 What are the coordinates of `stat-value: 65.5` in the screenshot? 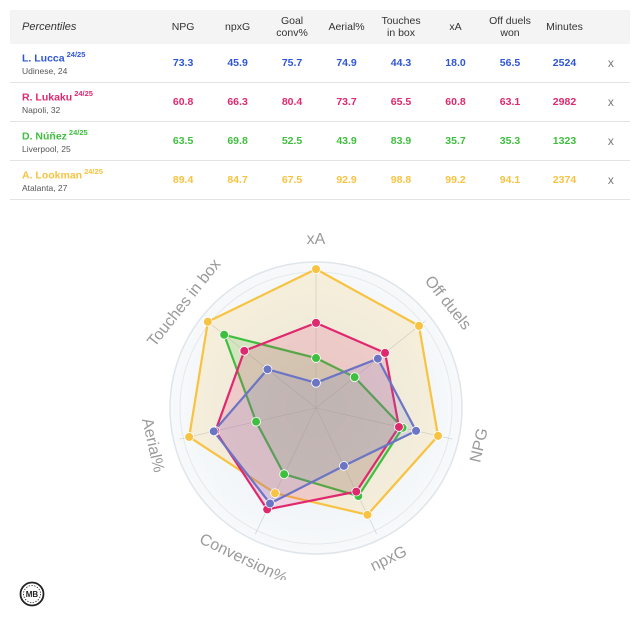 It's located at (401, 102).